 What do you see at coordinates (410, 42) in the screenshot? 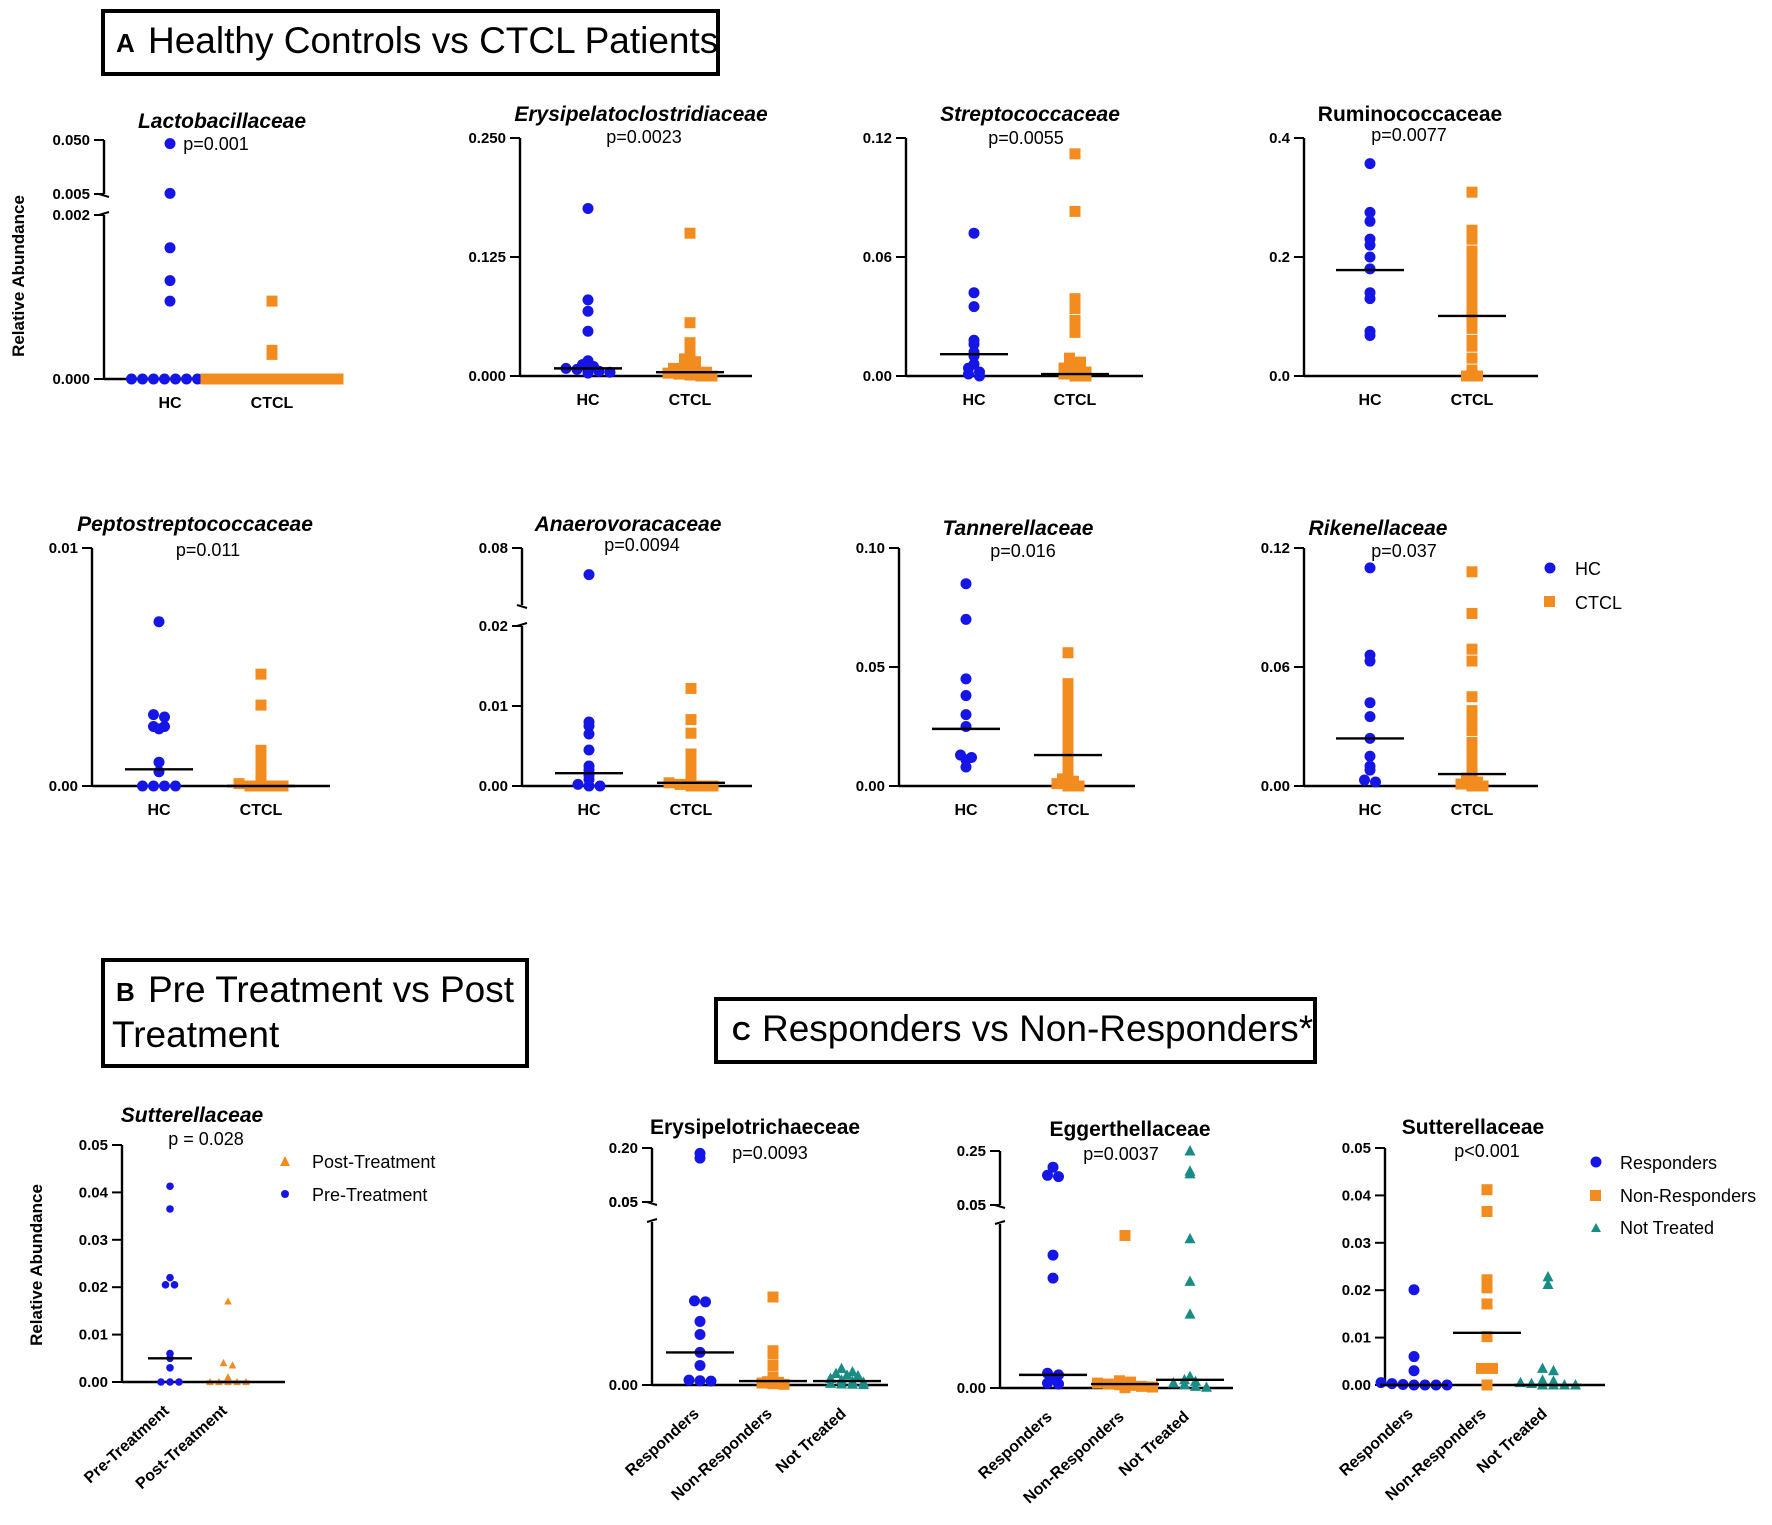
I see `heading-a: A Healthy Controls vs CTCL Patients` at bounding box center [410, 42].